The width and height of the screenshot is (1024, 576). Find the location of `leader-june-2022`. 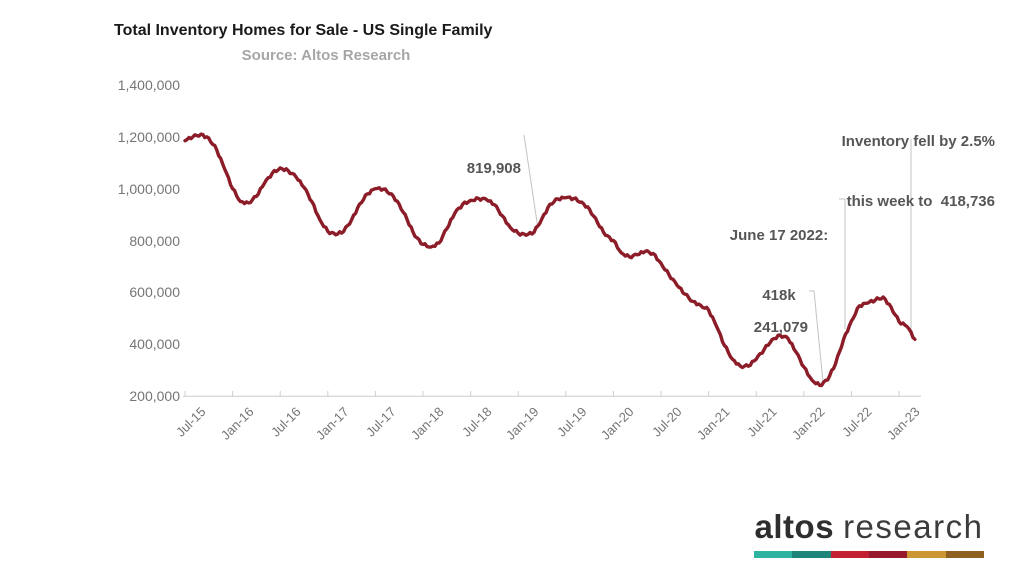

leader-june-2022 is located at coordinates (842, 263).